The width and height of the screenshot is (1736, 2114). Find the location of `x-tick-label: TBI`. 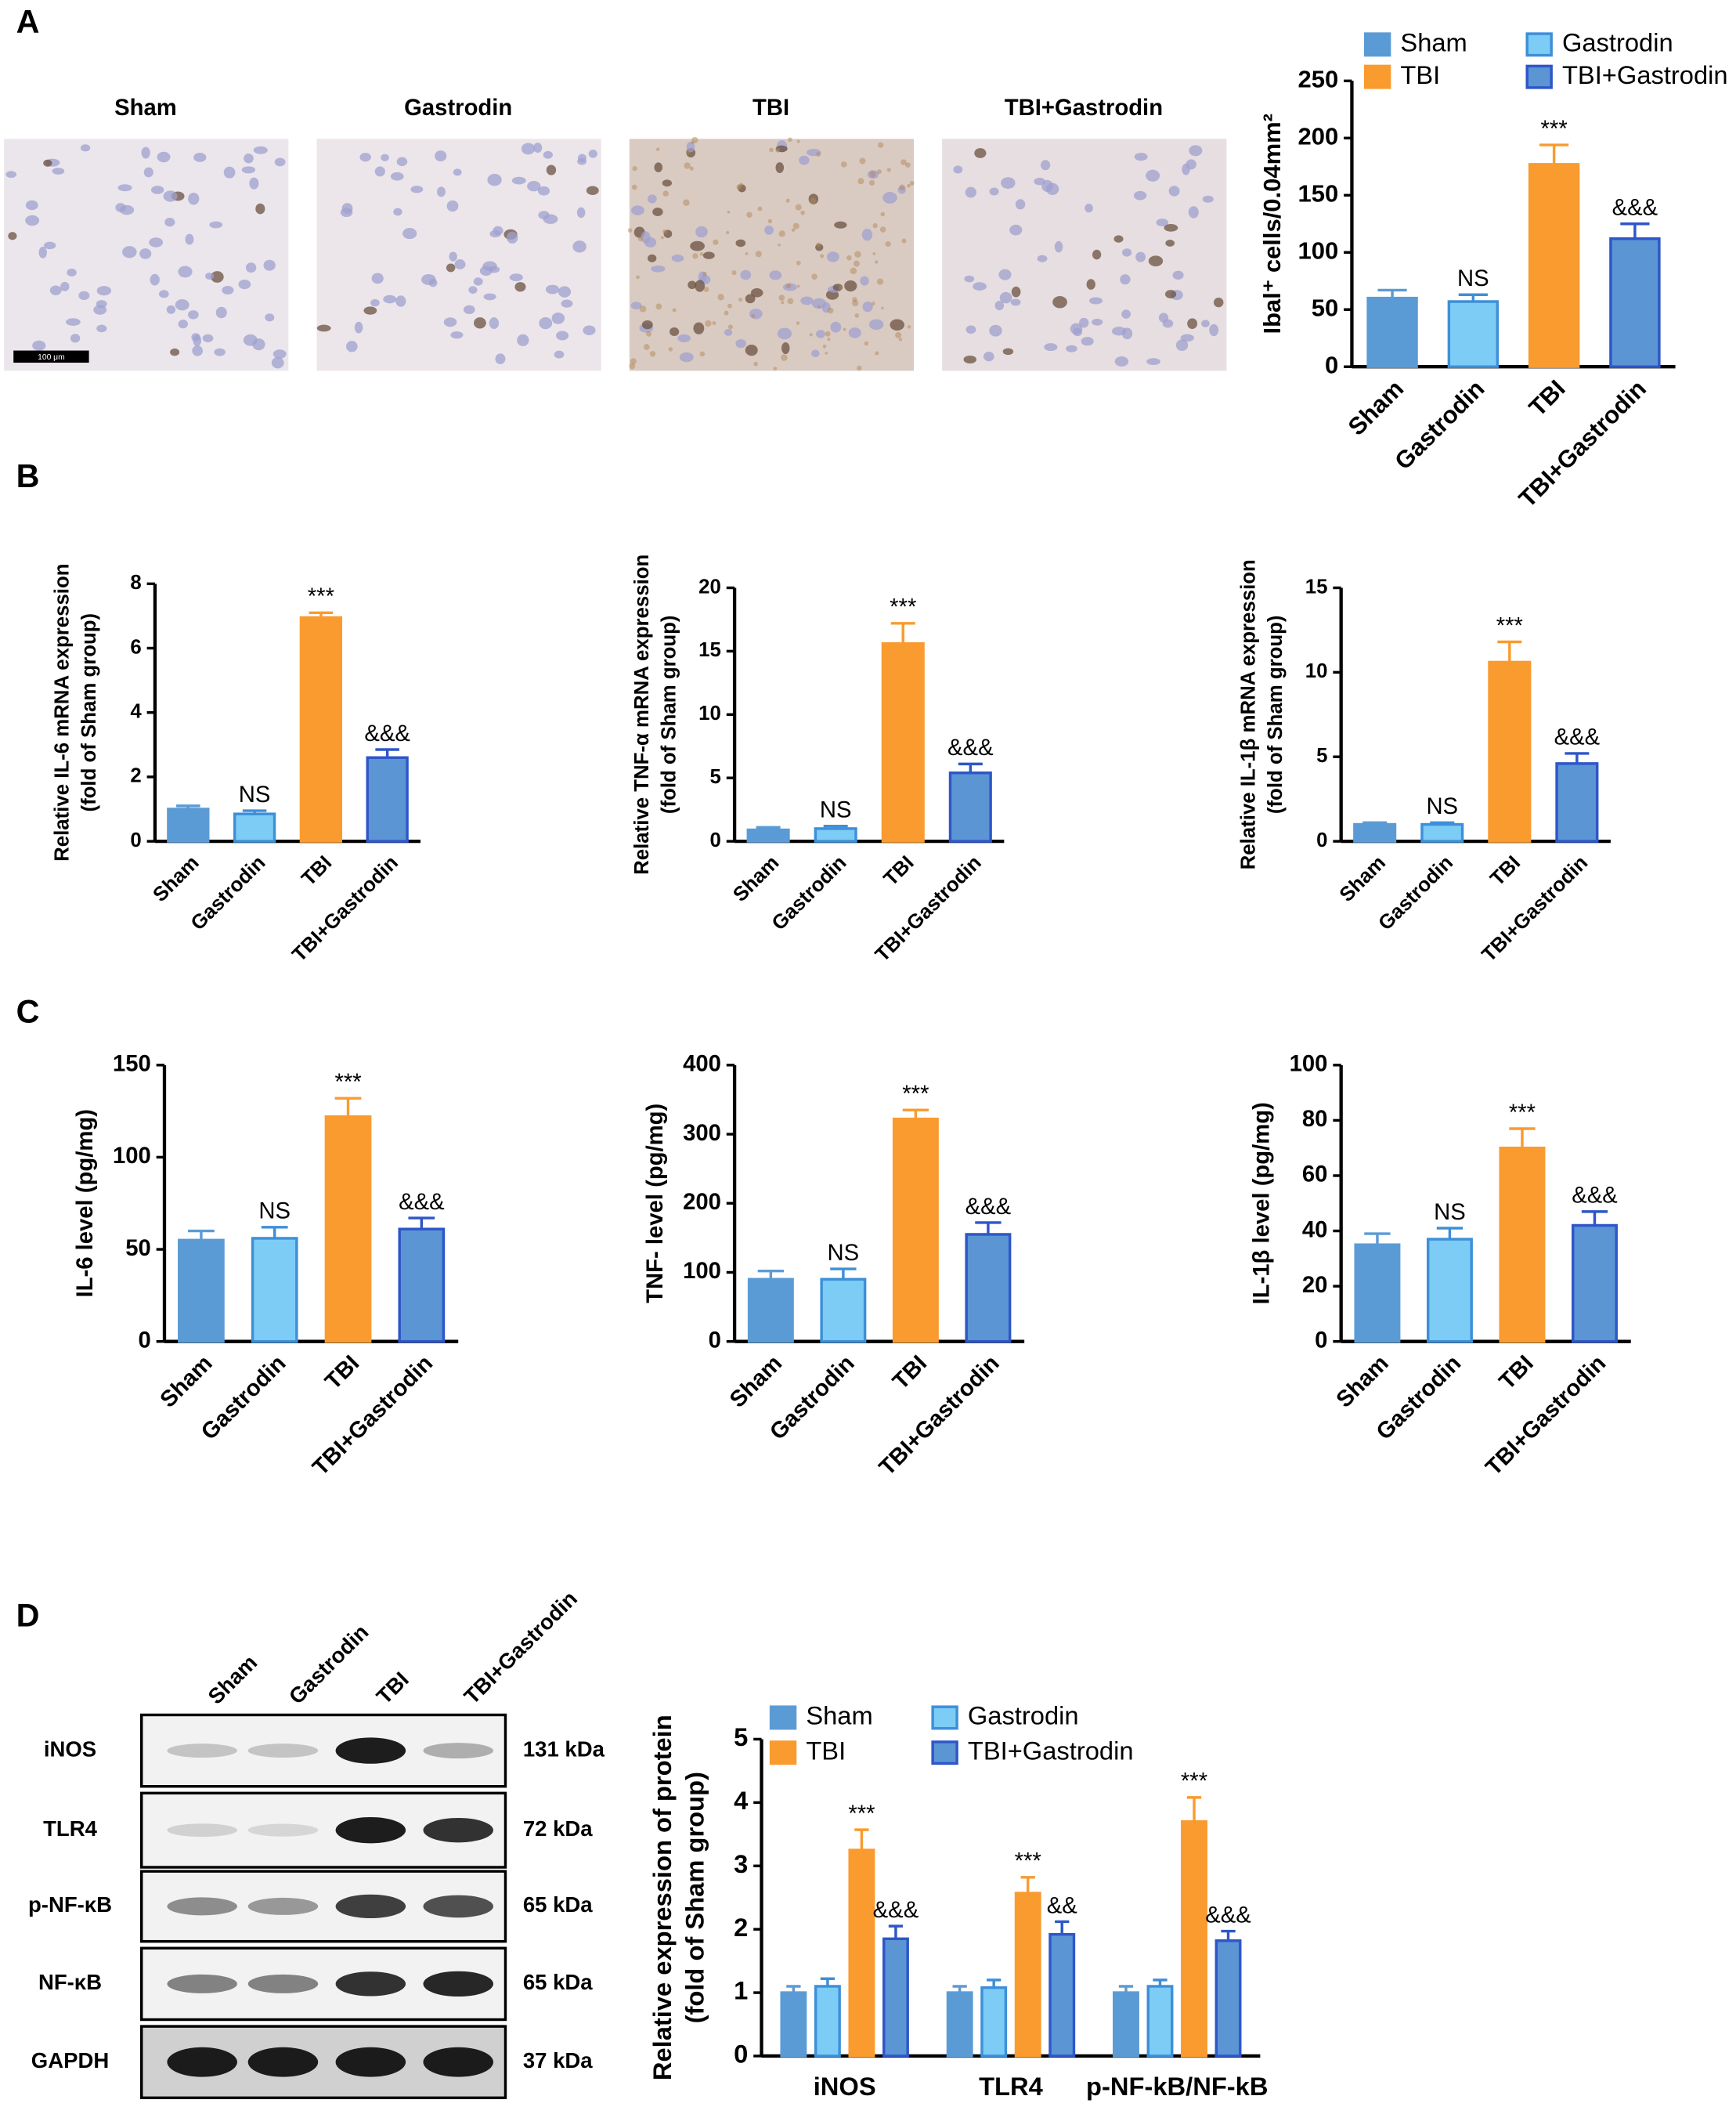

x-tick-label: TBI is located at coordinates (1505, 870).